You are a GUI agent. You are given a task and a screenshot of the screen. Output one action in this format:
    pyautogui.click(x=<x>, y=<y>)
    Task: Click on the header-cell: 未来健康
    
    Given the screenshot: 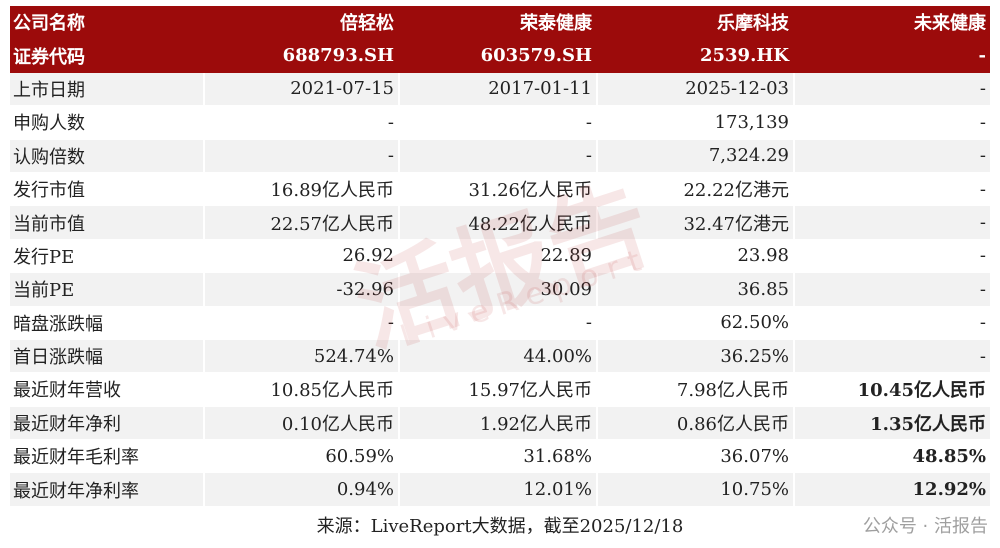 What is the action you would take?
    pyautogui.click(x=892, y=23)
    